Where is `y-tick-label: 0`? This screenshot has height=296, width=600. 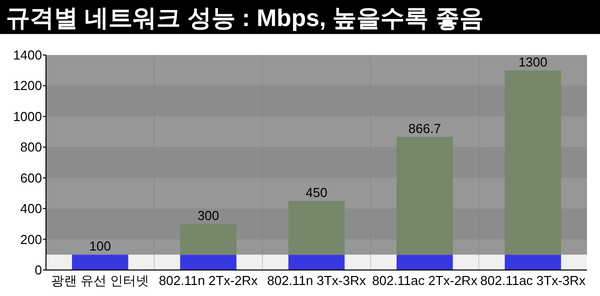
y-tick-label: 0 is located at coordinates (38, 270).